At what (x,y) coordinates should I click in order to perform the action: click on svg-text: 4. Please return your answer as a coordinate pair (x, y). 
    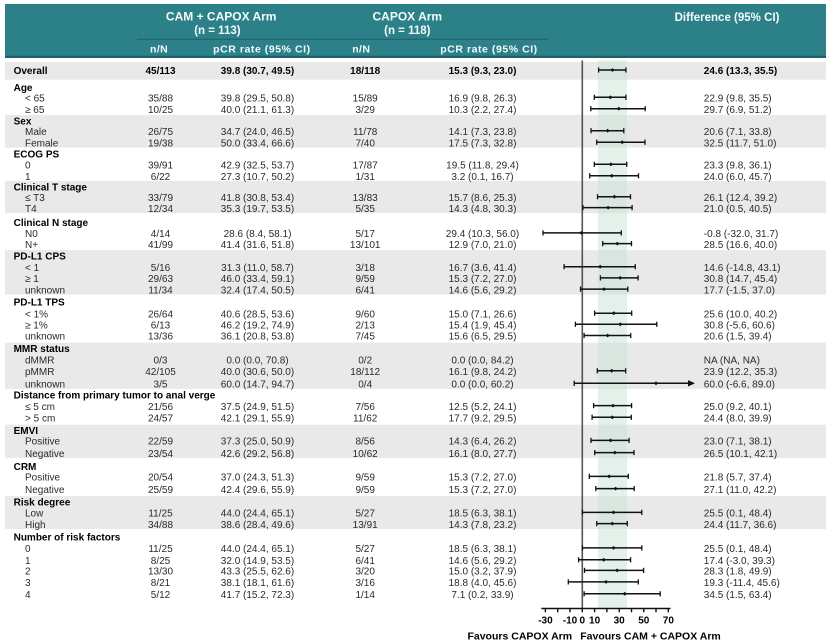
    Looking at the image, I should click on (28, 595).